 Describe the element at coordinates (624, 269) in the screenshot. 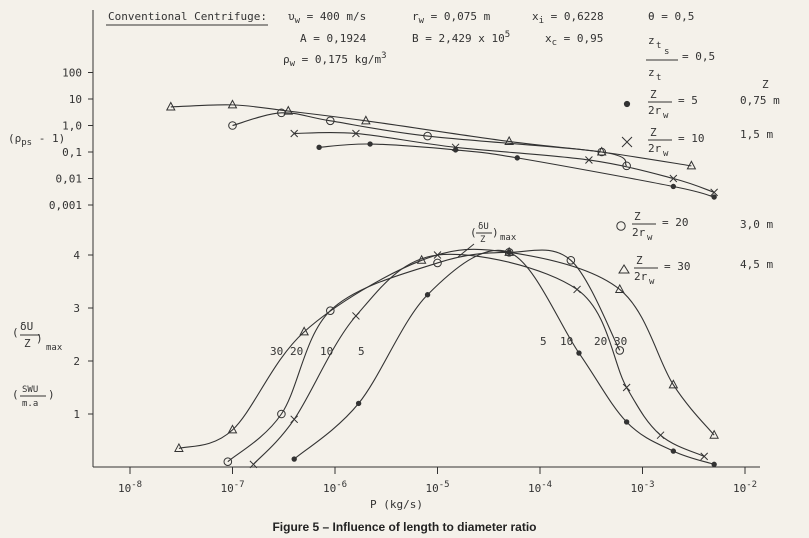

I see `legend-marker-triangle-icon` at that location.